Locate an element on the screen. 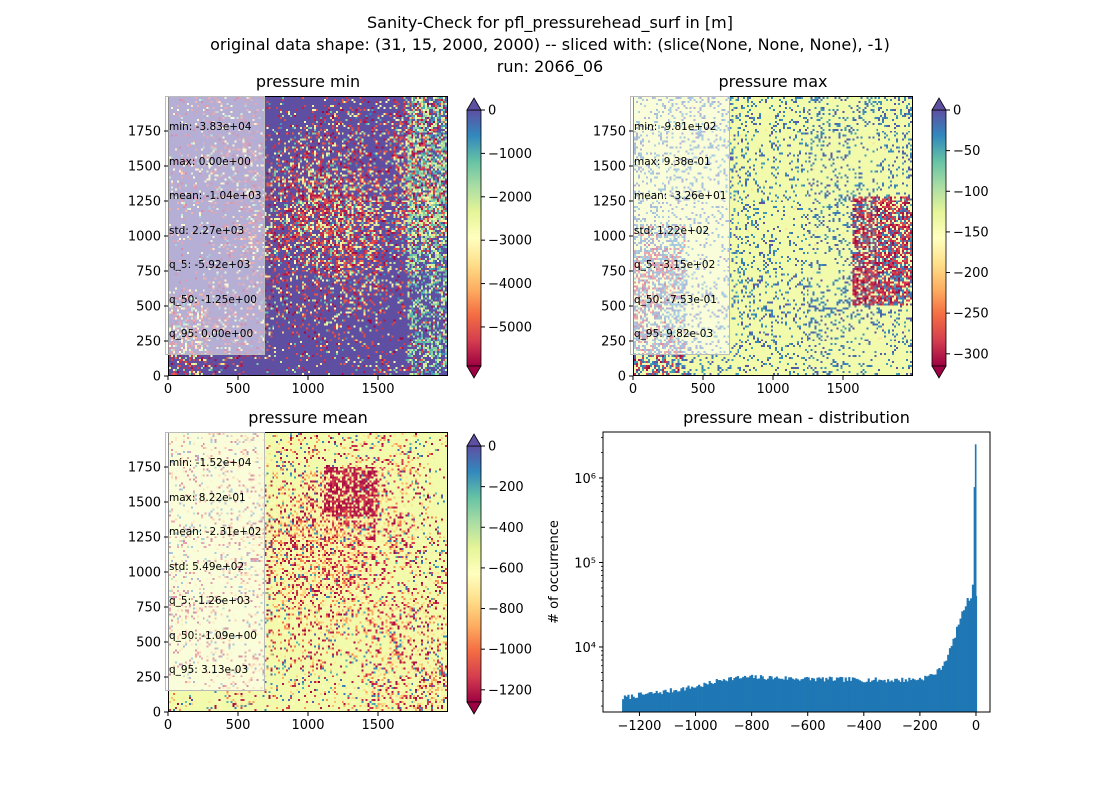  stat-line: mean: -3.26e+01 is located at coordinates (680, 196).